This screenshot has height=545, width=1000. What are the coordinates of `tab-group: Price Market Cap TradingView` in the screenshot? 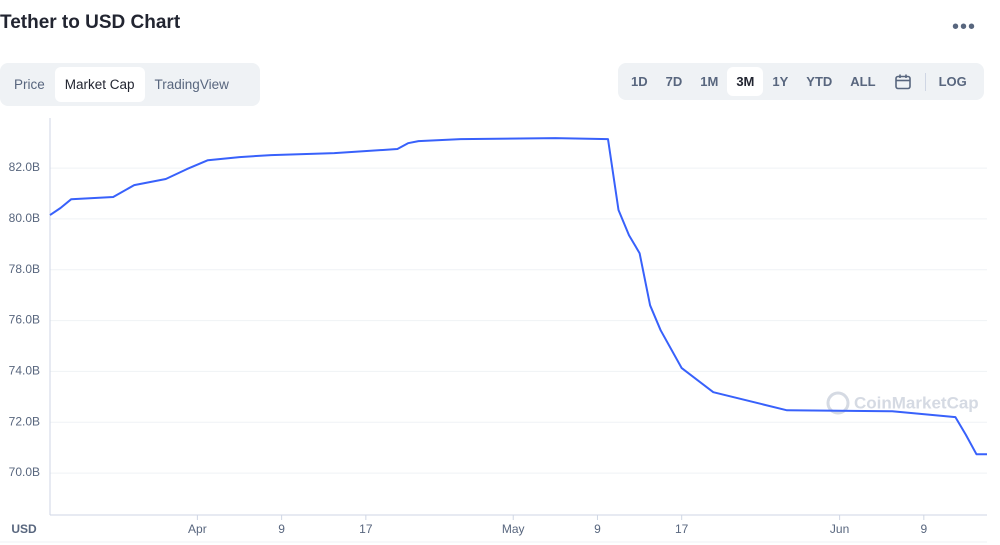 It's located at (130, 84).